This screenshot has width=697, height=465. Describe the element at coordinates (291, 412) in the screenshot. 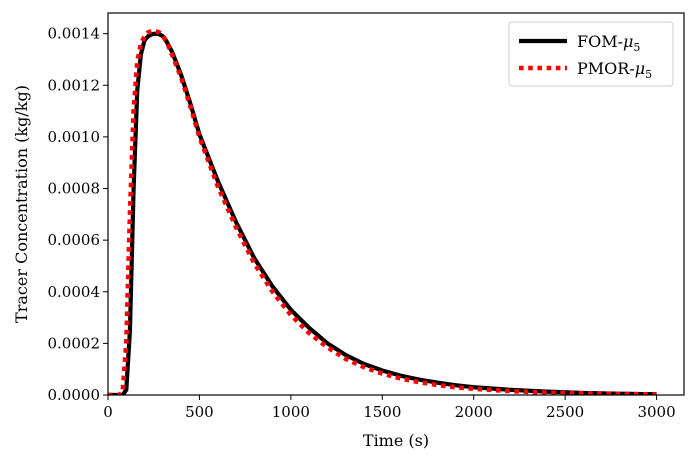

I see `x-tick-label: 1000` at that location.